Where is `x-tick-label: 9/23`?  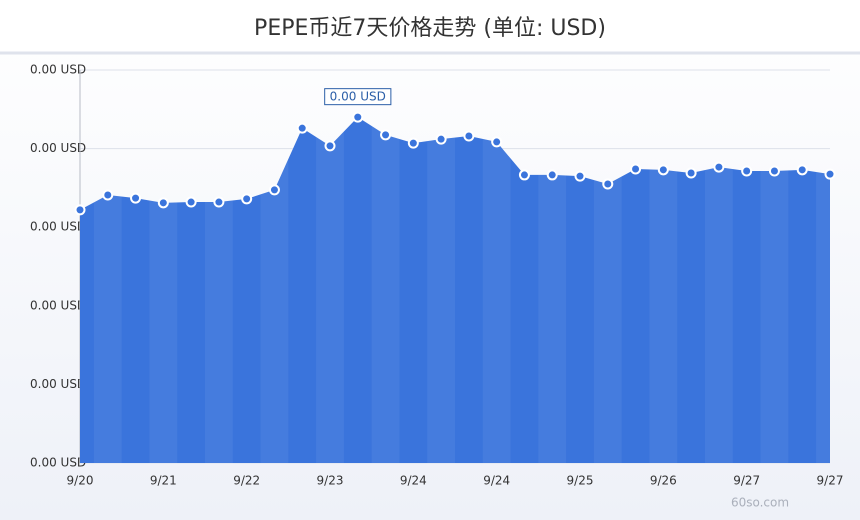
x-tick-label: 9/23 is located at coordinates (330, 481).